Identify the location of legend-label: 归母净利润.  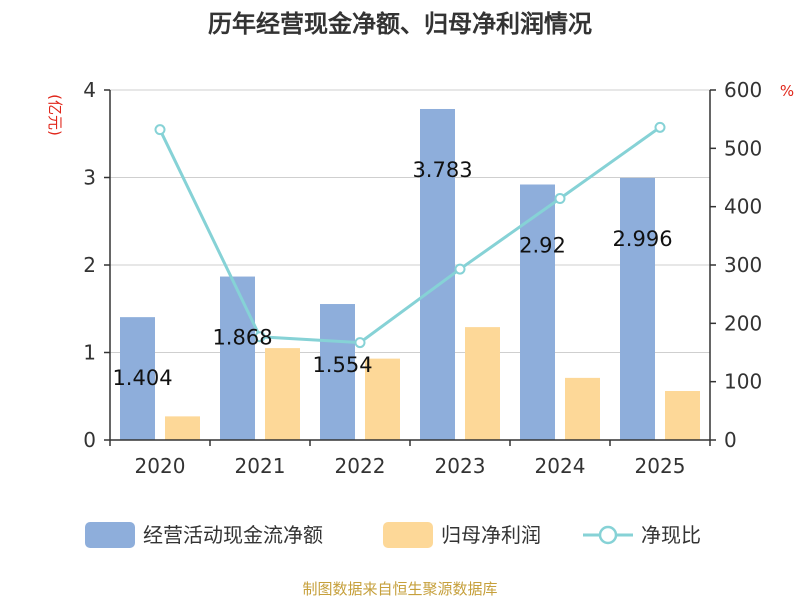
(491, 535).